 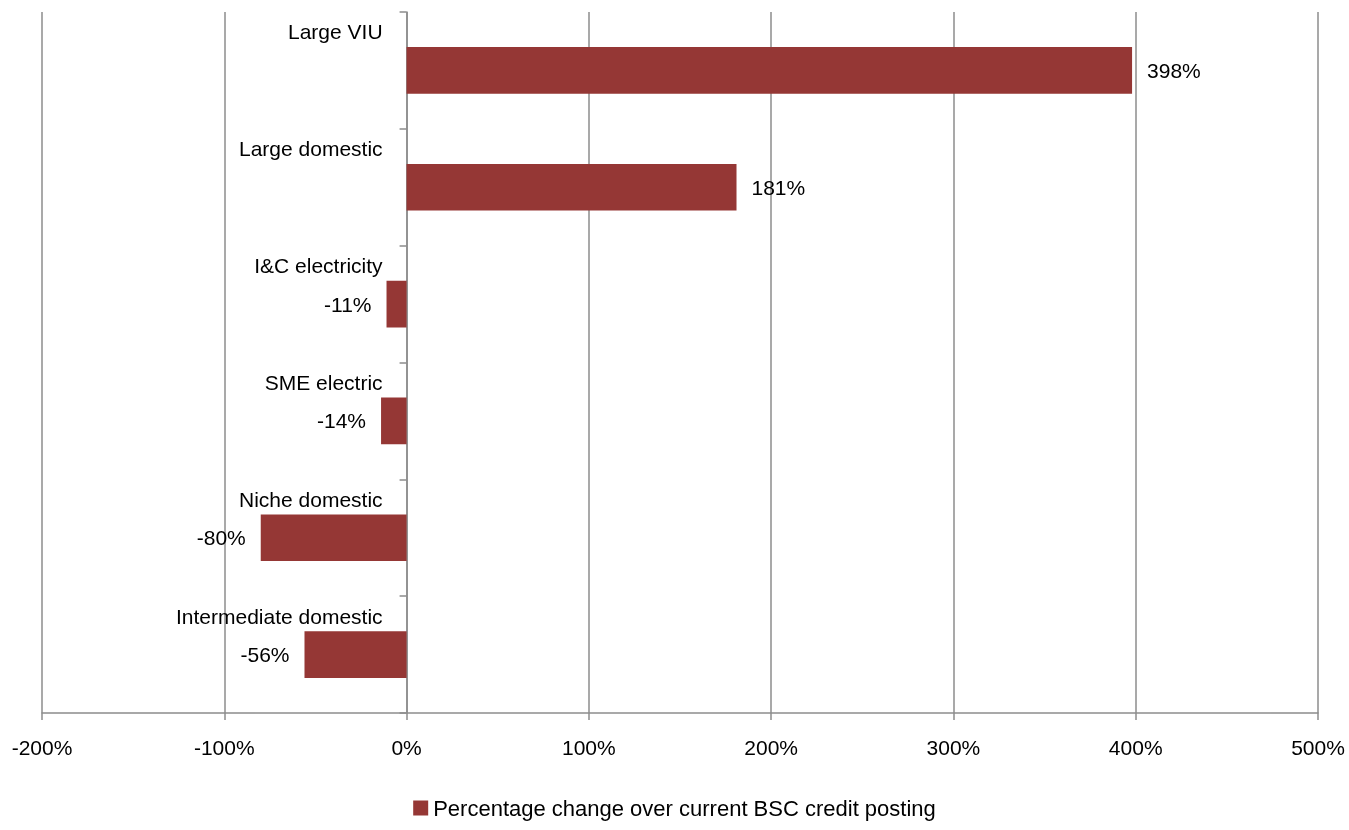 What do you see at coordinates (224, 747) in the screenshot?
I see `x-tick-label: -100%` at bounding box center [224, 747].